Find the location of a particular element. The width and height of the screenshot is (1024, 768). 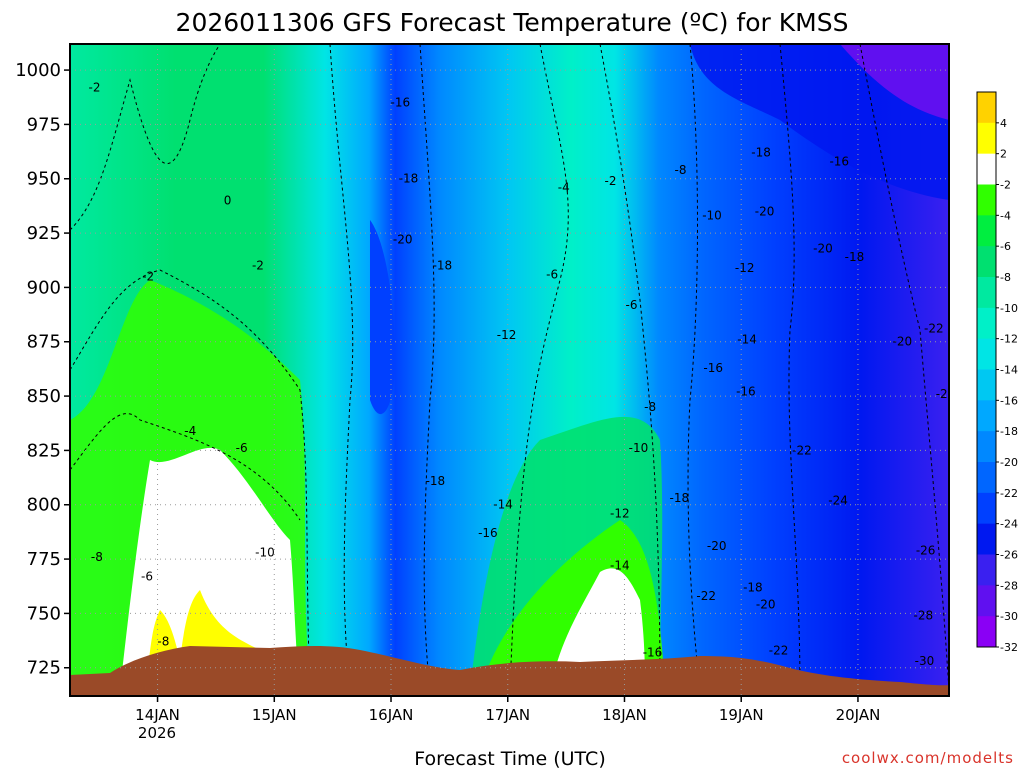

colorbar-label: -10 is located at coordinates (1009, 308).